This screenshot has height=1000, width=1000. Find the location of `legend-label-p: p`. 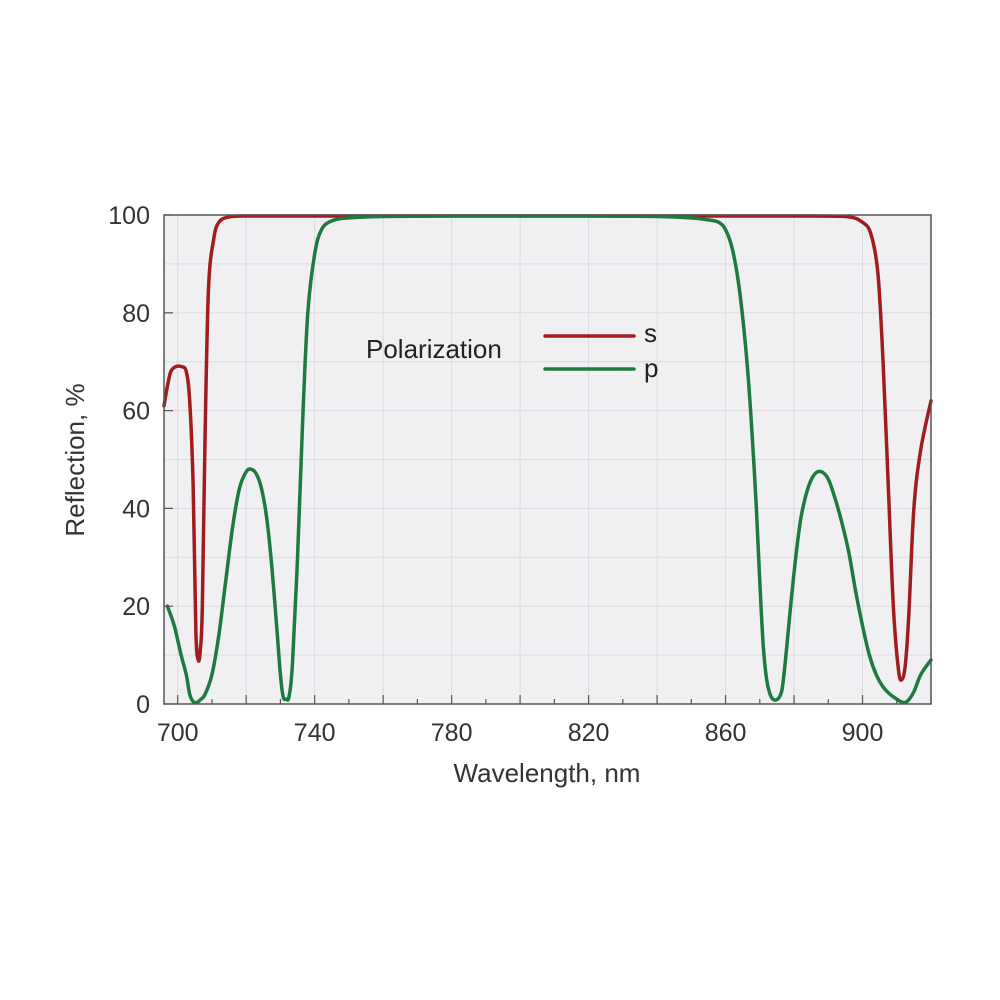

legend-label-p: p is located at coordinates (651, 368).